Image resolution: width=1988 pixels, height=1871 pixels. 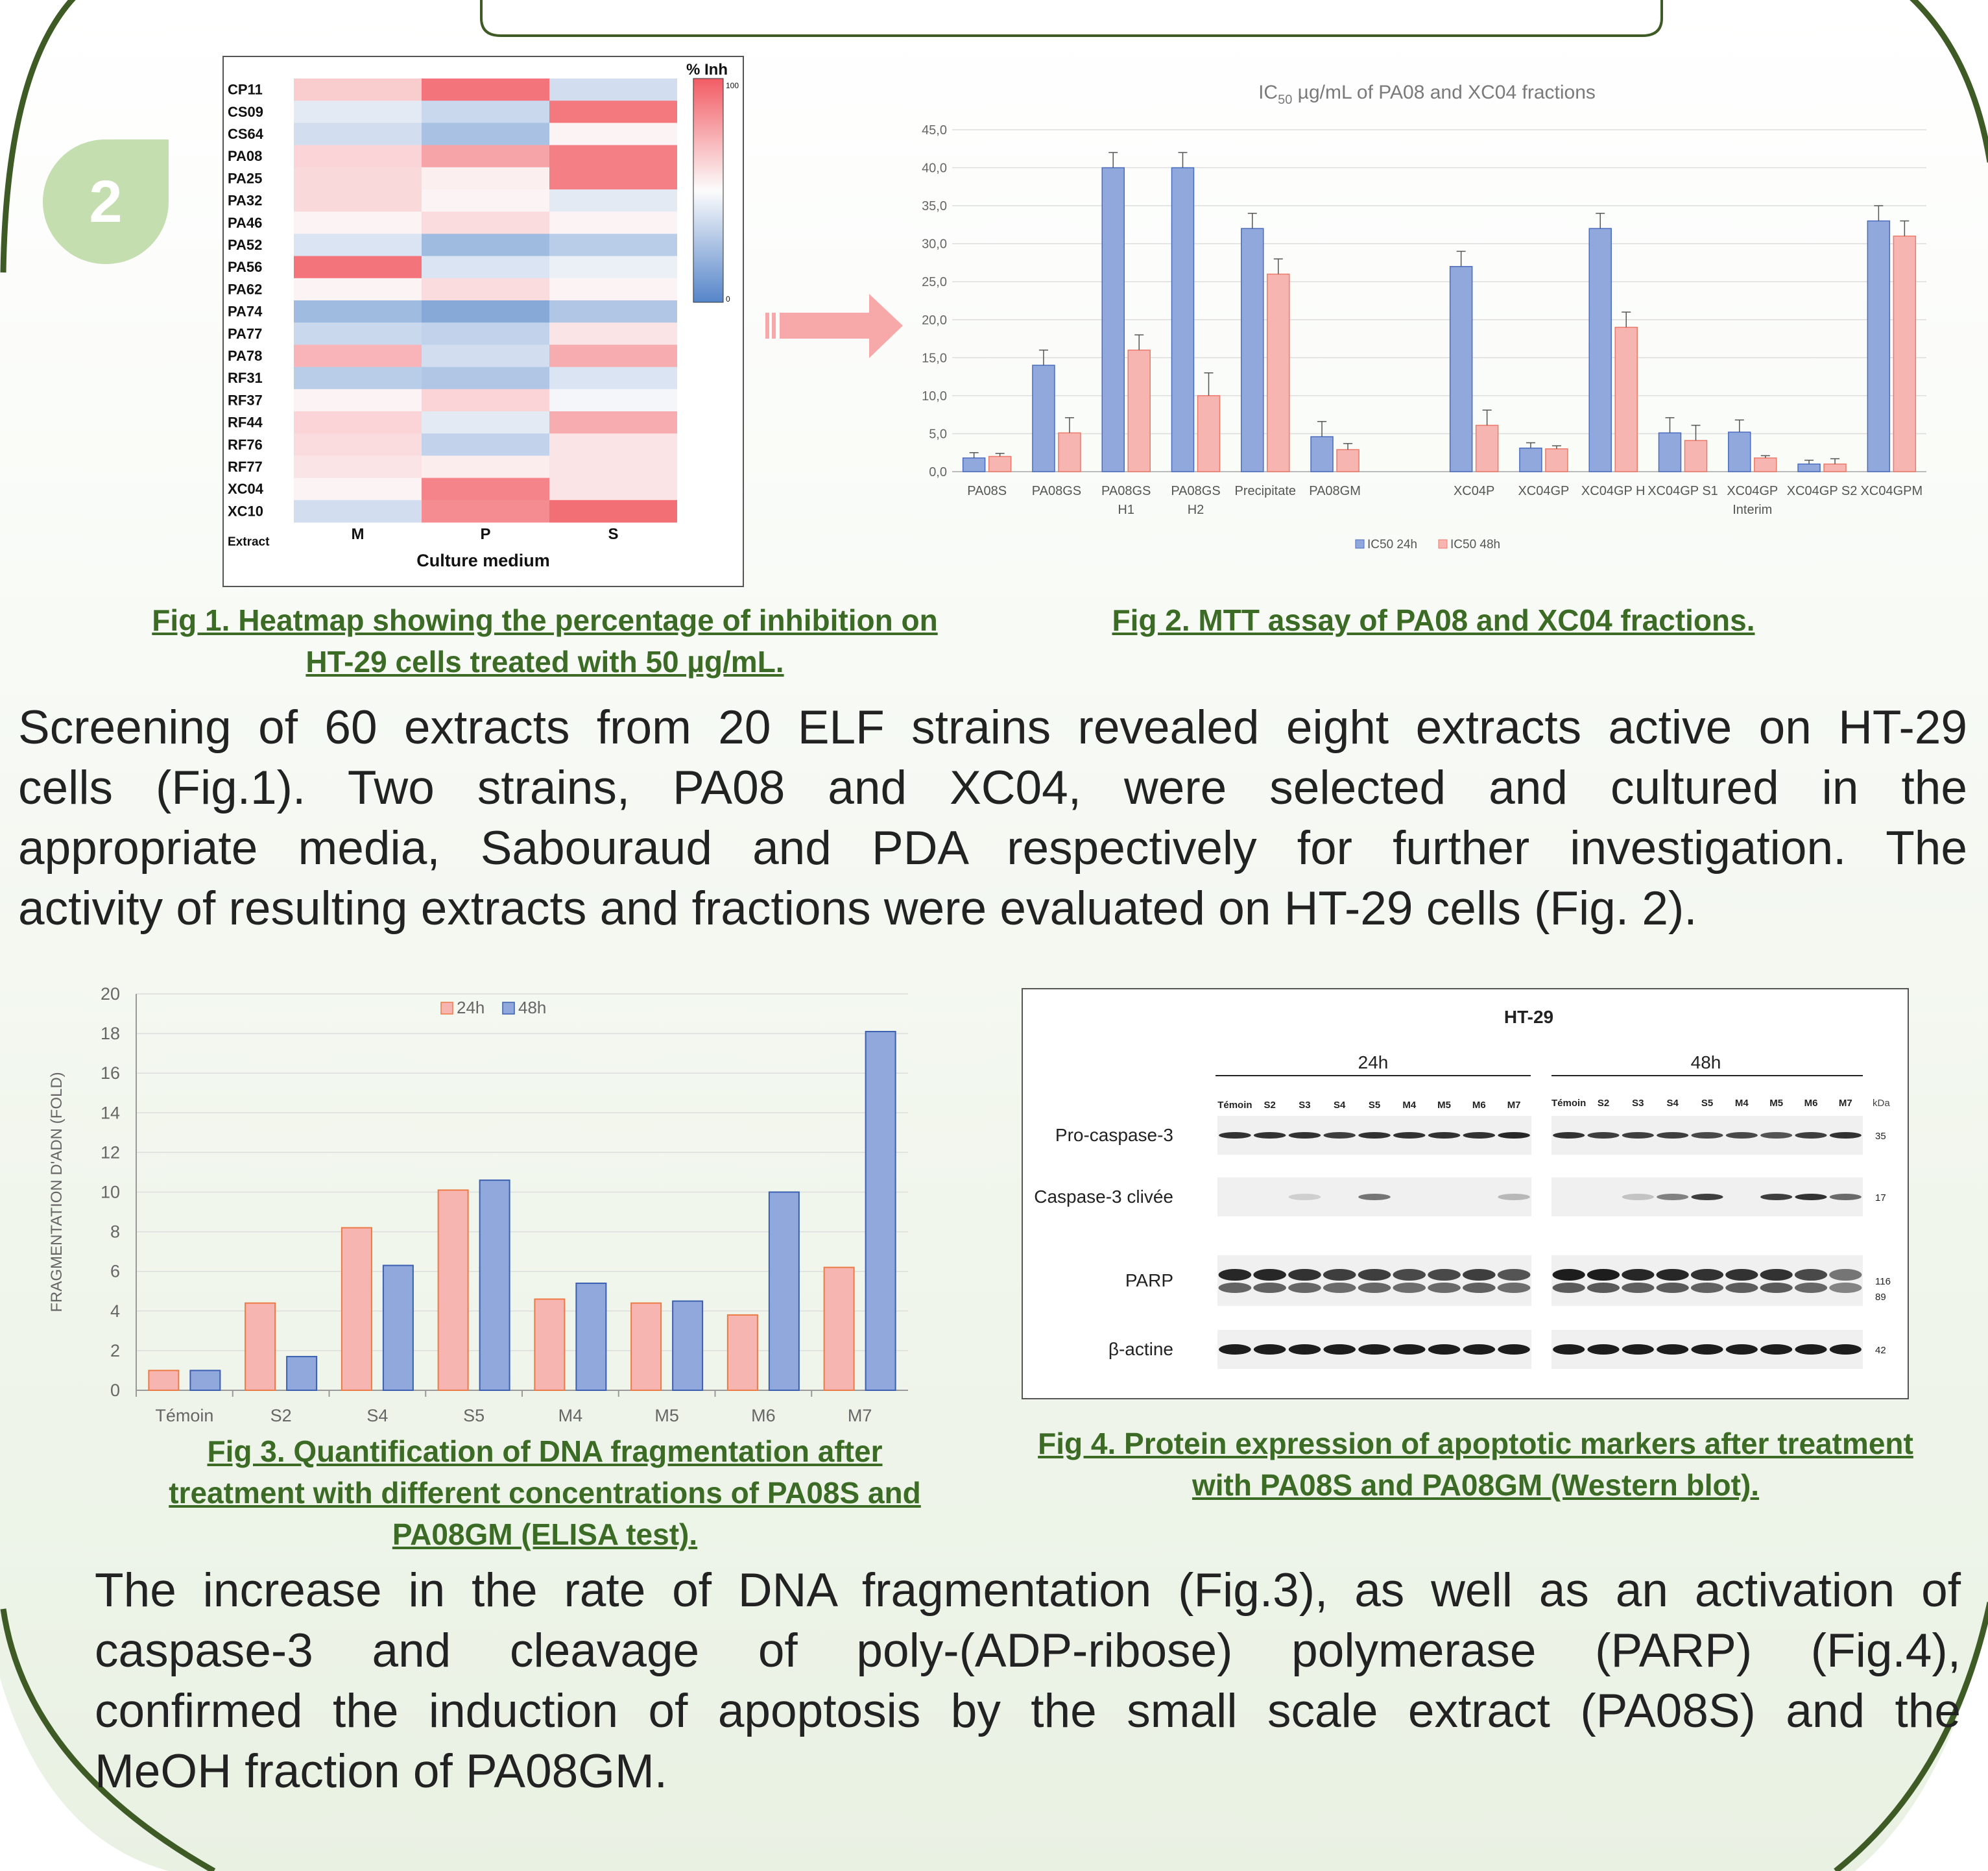 I want to click on dna-y-tick-label: 18, so click(x=111, y=1033).